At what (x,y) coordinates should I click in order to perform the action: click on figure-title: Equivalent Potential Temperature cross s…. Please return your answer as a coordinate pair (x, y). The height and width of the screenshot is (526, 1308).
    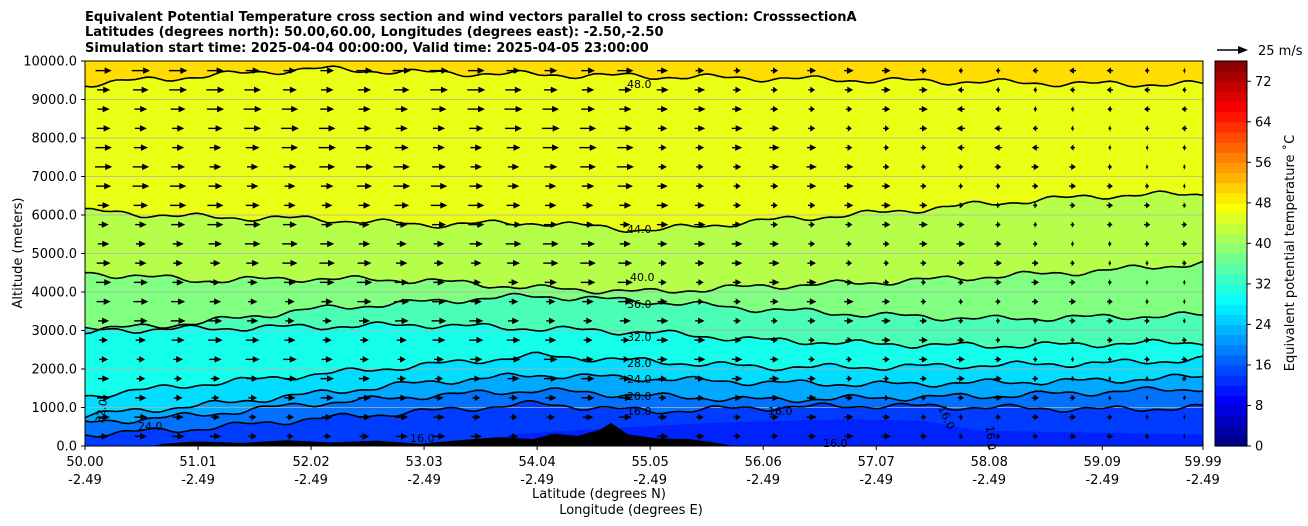
    Looking at the image, I should click on (471, 33).